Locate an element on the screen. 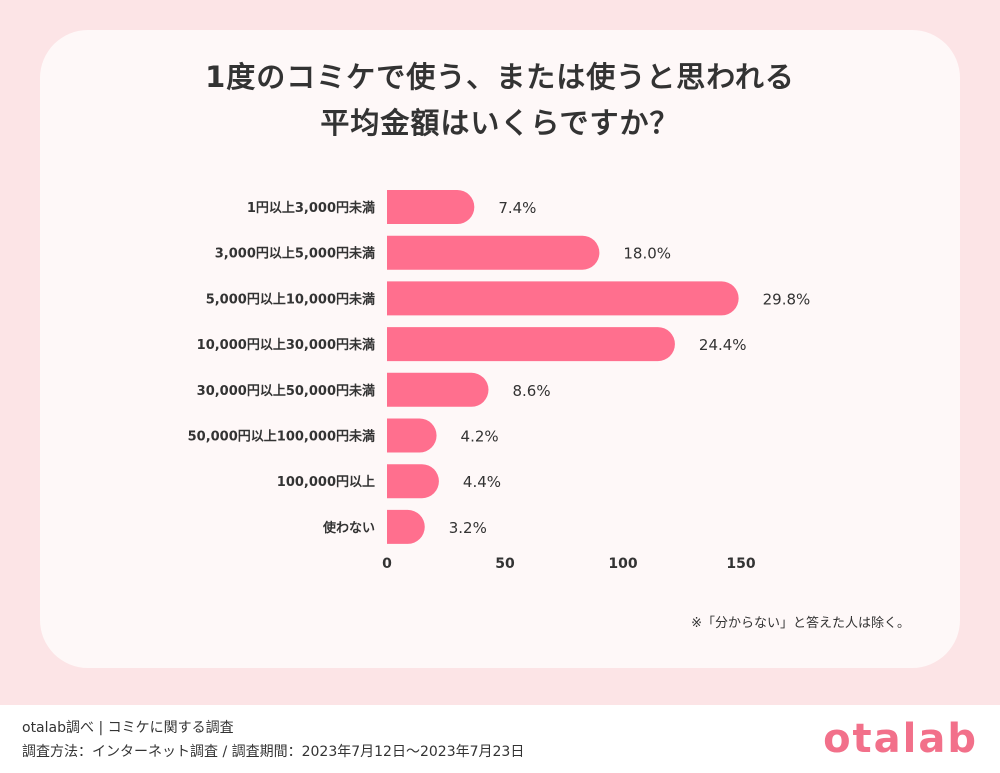  value-label: 29.8% is located at coordinates (787, 299).